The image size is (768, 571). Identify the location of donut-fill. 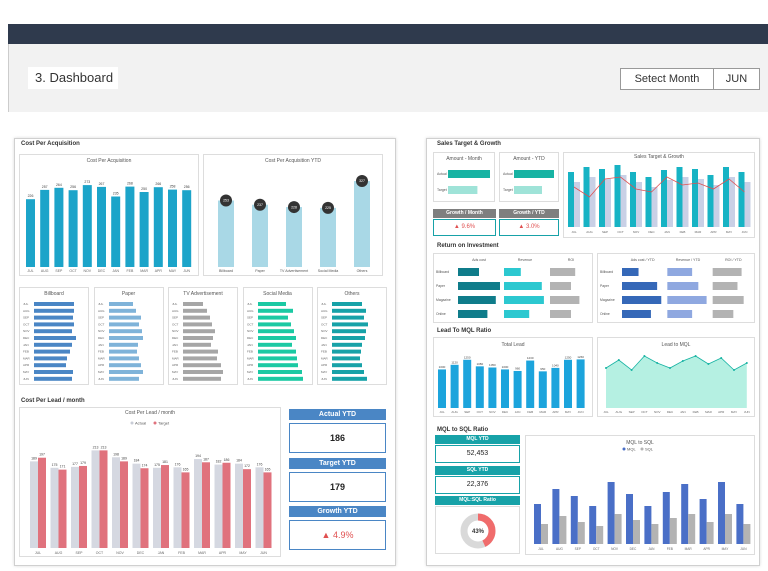
(478, 531).